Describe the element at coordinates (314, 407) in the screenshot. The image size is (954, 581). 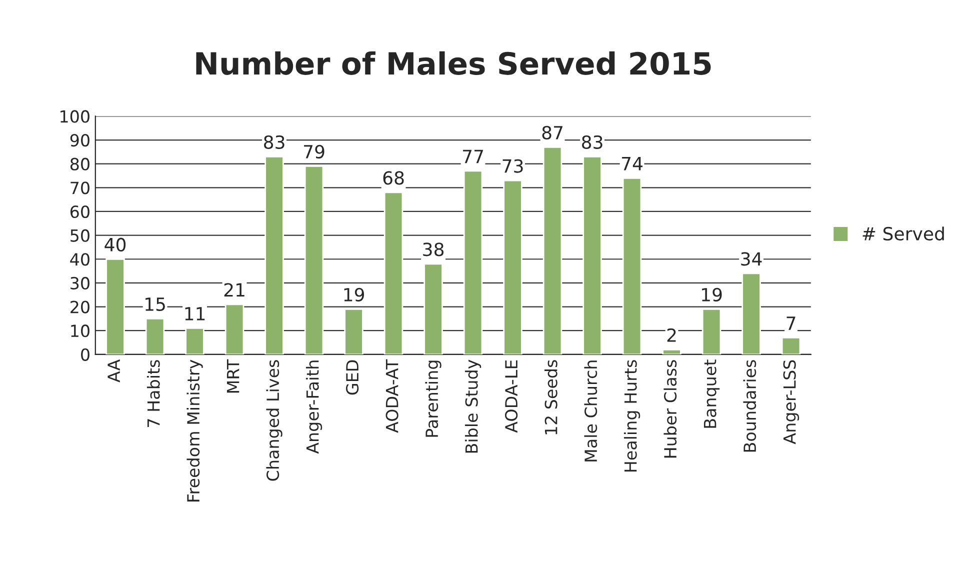
I see `x-tick-label: Anger-Faith` at that location.